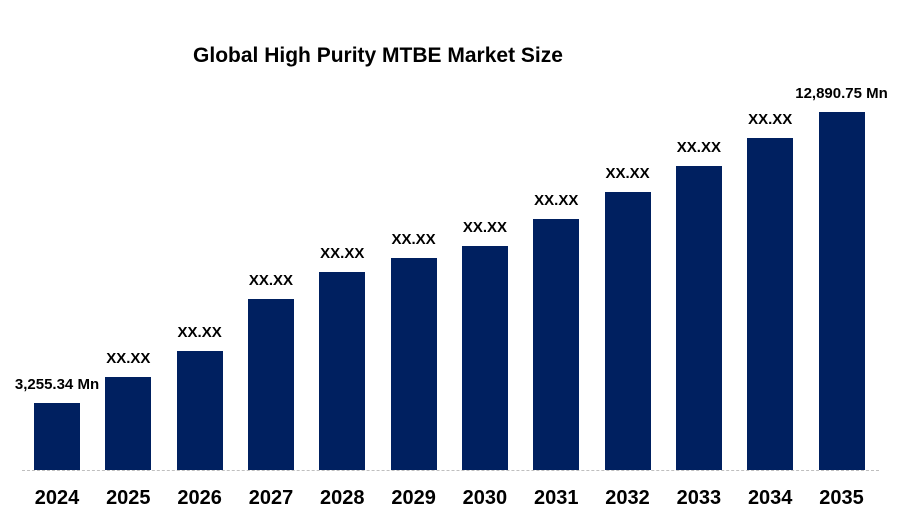  I want to click on x-tick-2024: 2024, so click(57, 498).